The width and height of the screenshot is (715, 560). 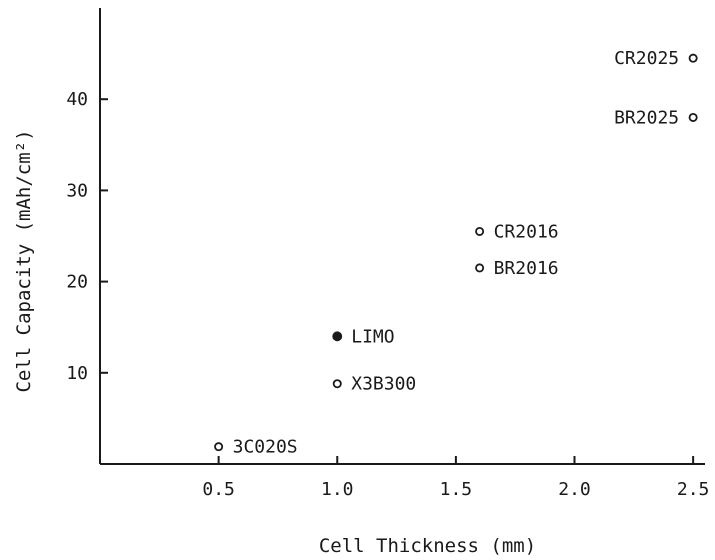 What do you see at coordinates (526, 268) in the screenshot?
I see `point-label: BR2016` at bounding box center [526, 268].